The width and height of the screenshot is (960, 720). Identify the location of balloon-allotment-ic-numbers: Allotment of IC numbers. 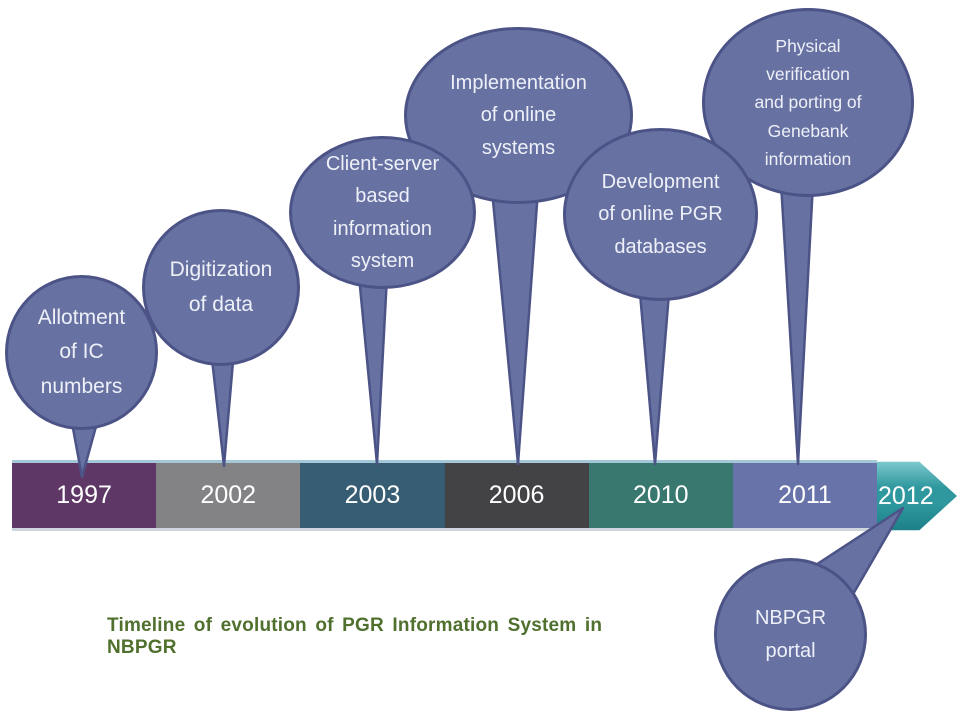
(81, 352).